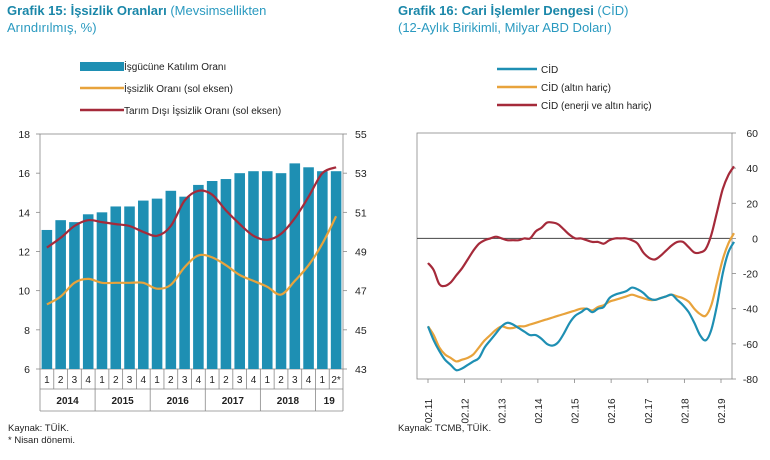 This screenshot has width=770, height=460. Describe the element at coordinates (750, 345) in the screenshot. I see `y-axis-tick: -60` at that location.